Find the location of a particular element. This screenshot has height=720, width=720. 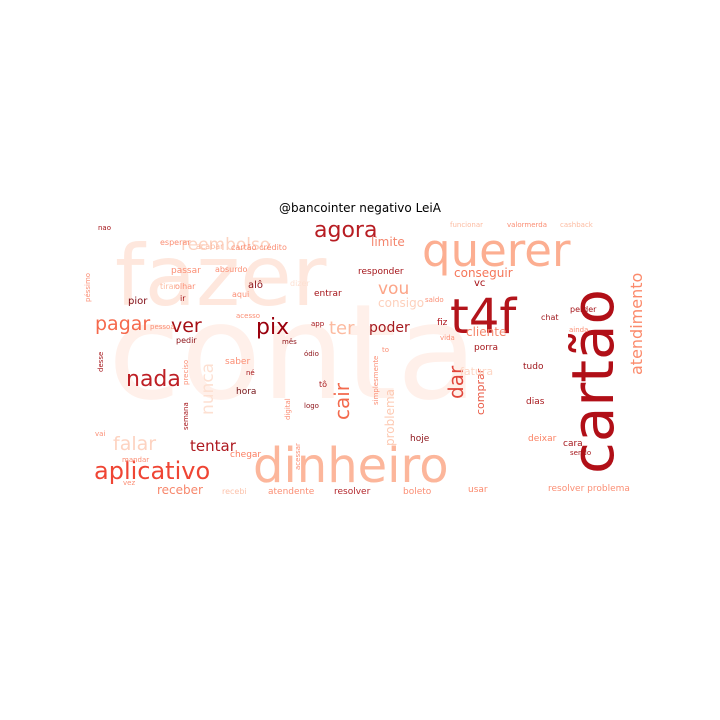

word-falar: falar is located at coordinates (134, 444).